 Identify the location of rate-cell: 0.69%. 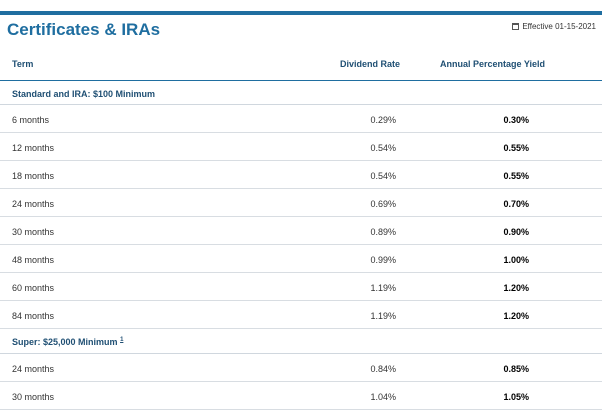
(383, 204).